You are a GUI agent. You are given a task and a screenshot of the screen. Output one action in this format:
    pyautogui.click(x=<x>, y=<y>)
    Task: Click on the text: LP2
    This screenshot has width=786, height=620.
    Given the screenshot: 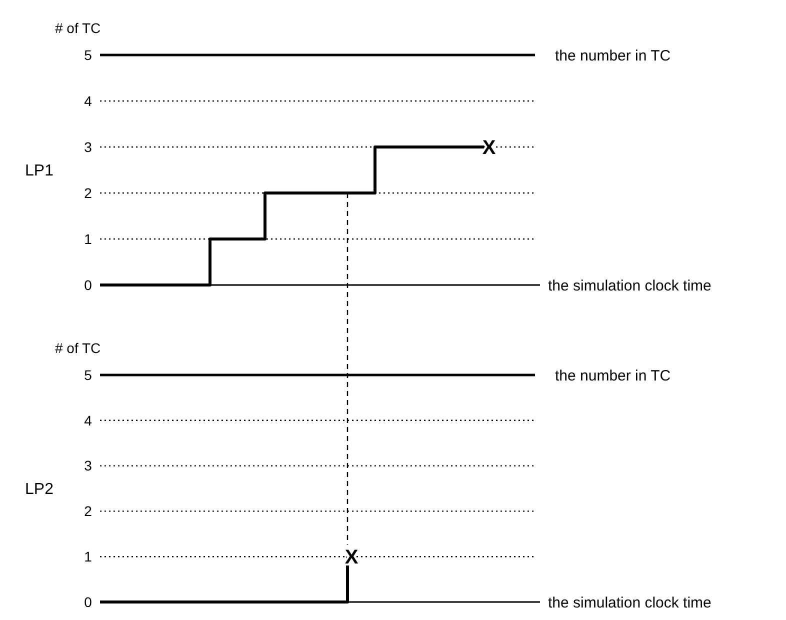 What is the action you would take?
    pyautogui.click(x=39, y=489)
    